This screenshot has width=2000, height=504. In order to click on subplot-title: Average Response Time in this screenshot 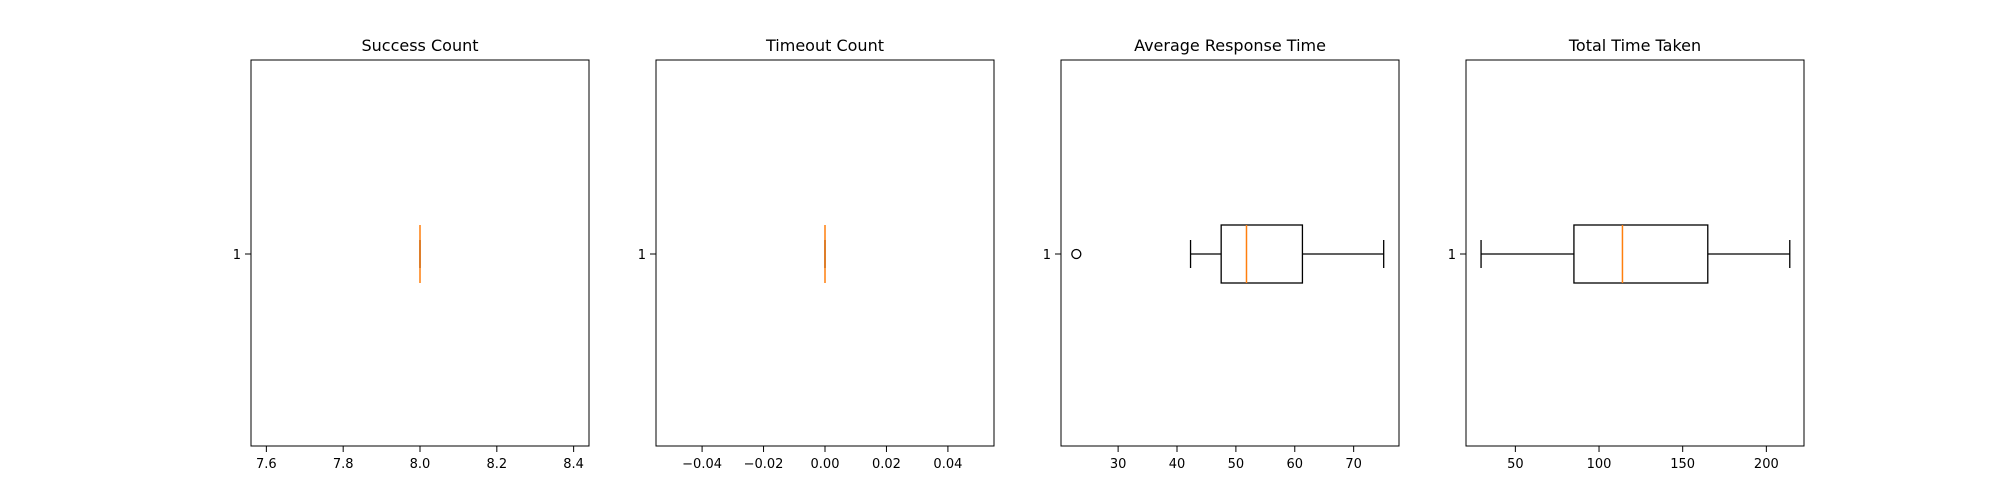, I will do `click(1230, 45)`.